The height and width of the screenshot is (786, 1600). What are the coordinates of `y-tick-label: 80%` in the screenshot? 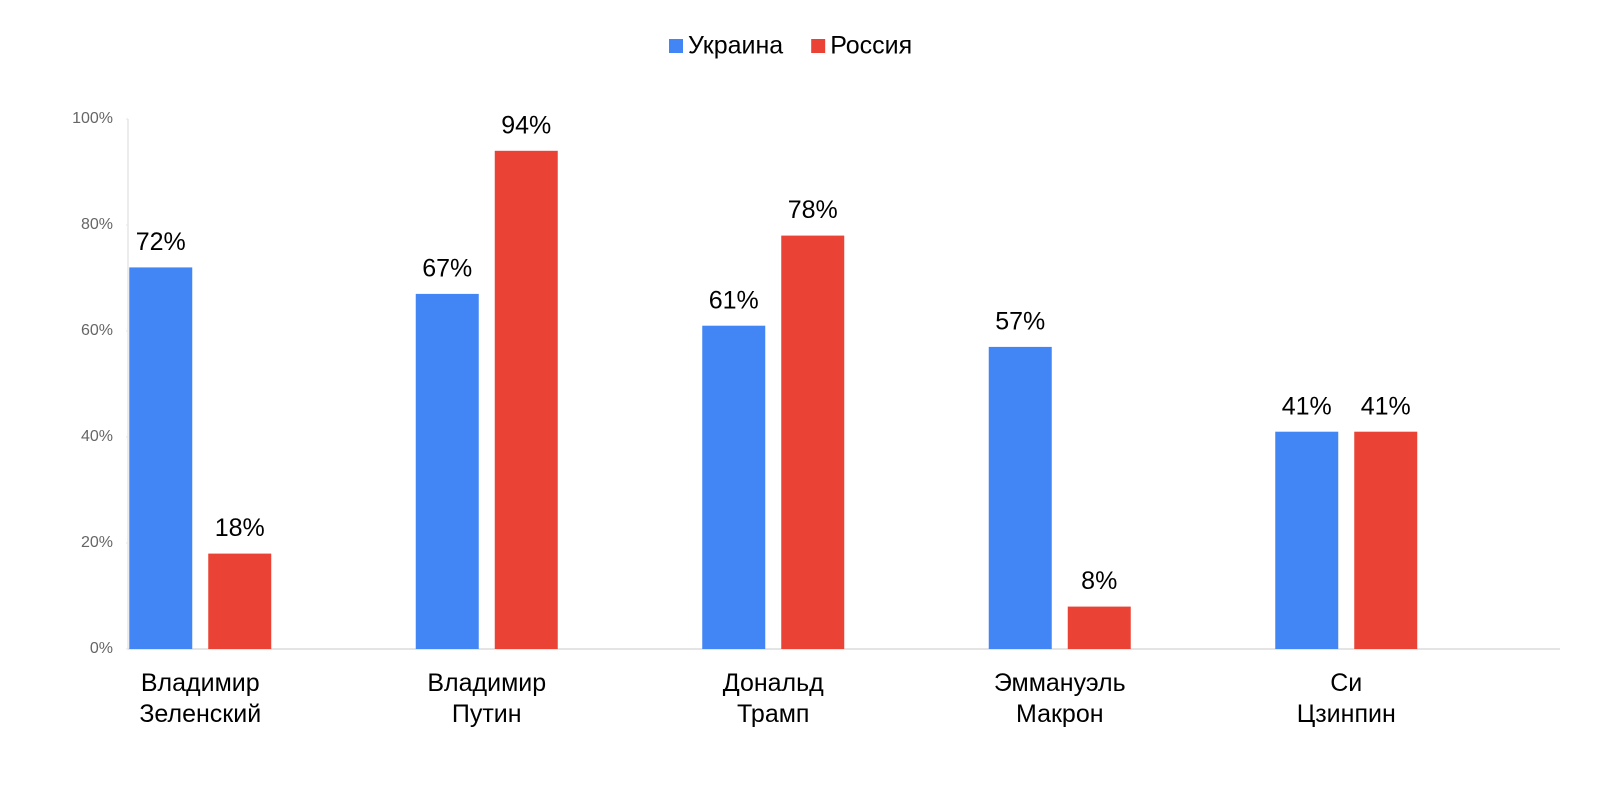 It's located at (97, 224).